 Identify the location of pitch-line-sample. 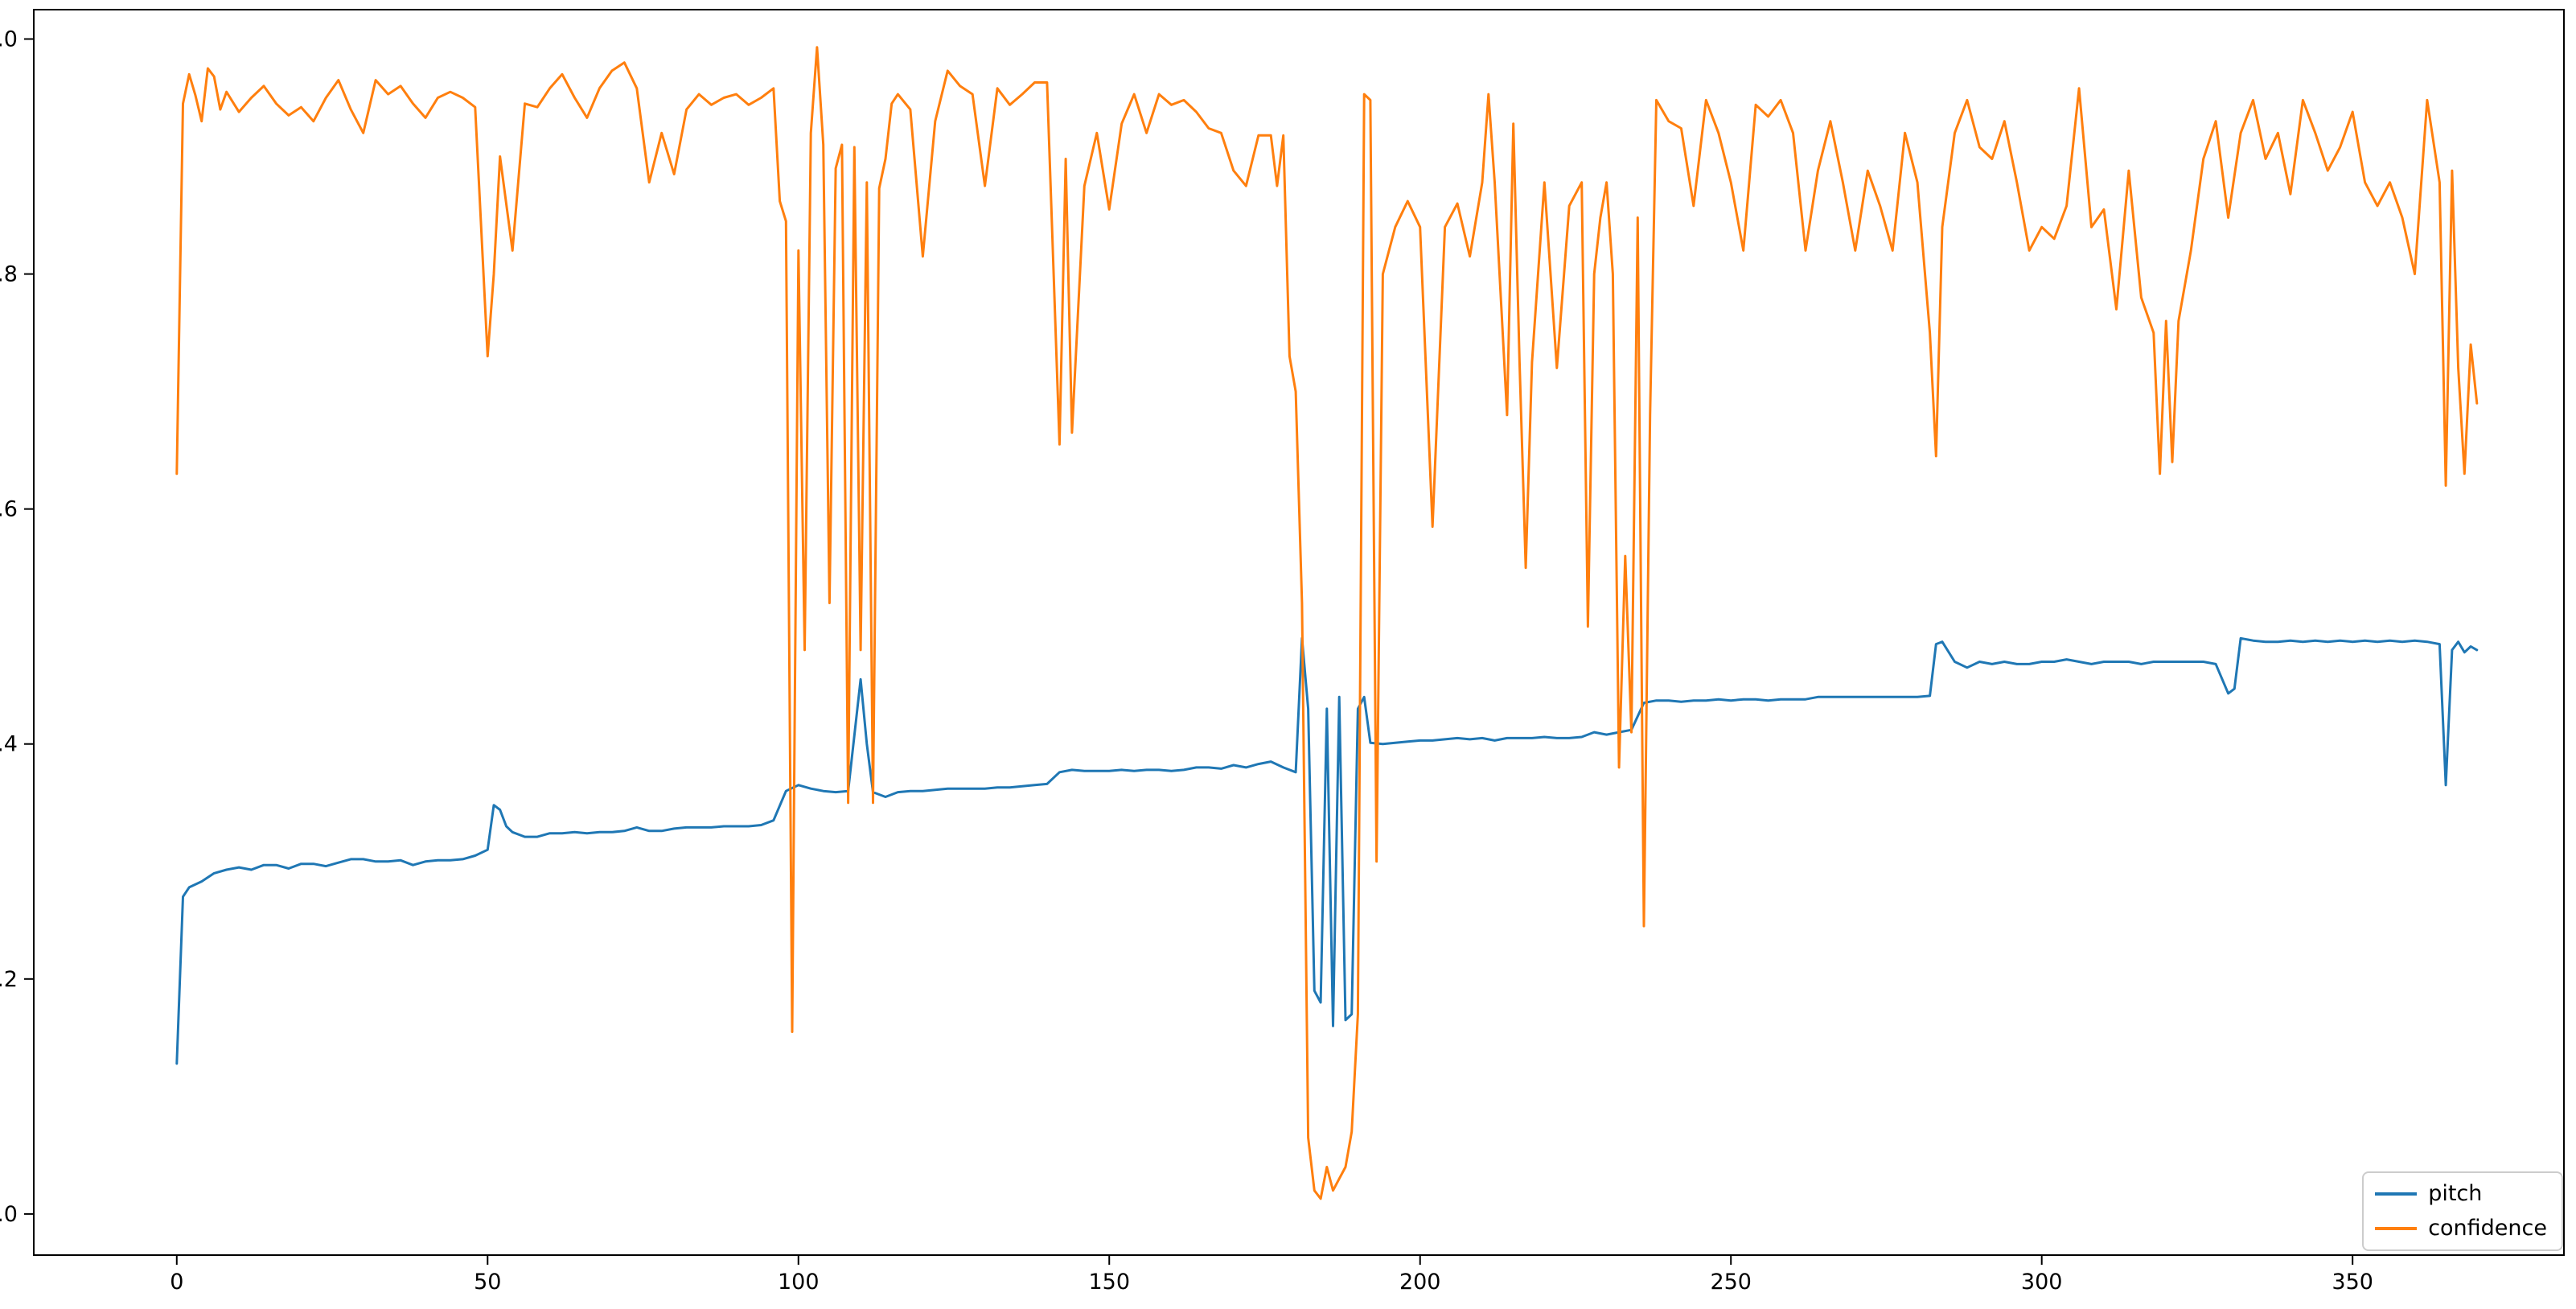
(2396, 1194).